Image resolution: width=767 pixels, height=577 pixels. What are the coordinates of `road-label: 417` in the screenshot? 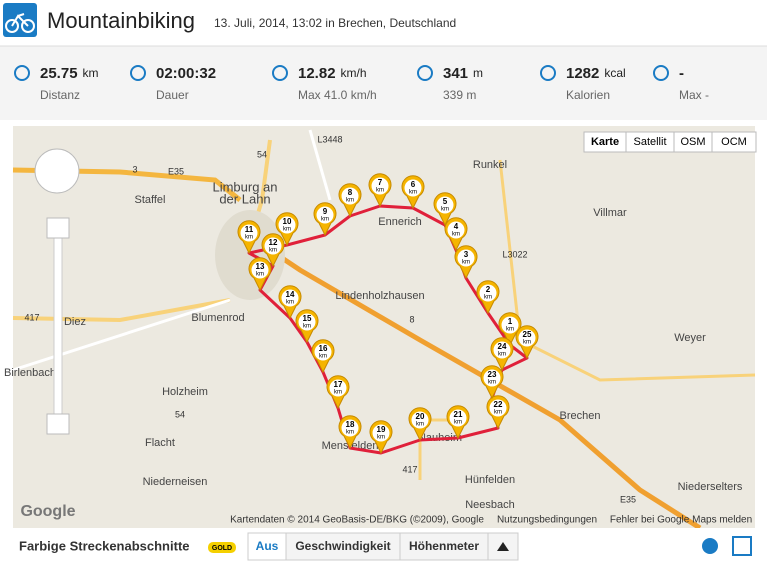 It's located at (409, 469).